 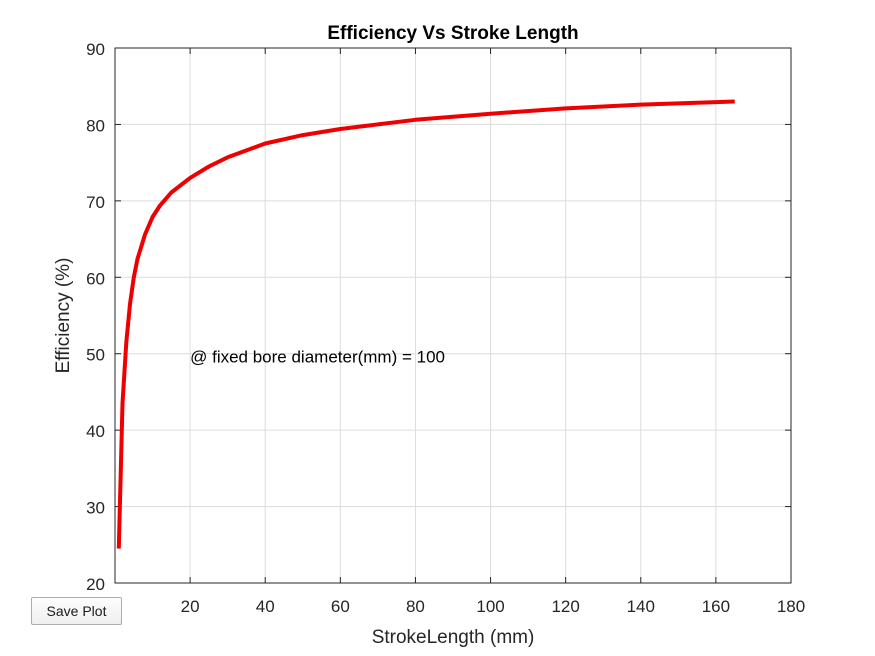 What do you see at coordinates (641, 606) in the screenshot?
I see `x-tick-label: 140` at bounding box center [641, 606].